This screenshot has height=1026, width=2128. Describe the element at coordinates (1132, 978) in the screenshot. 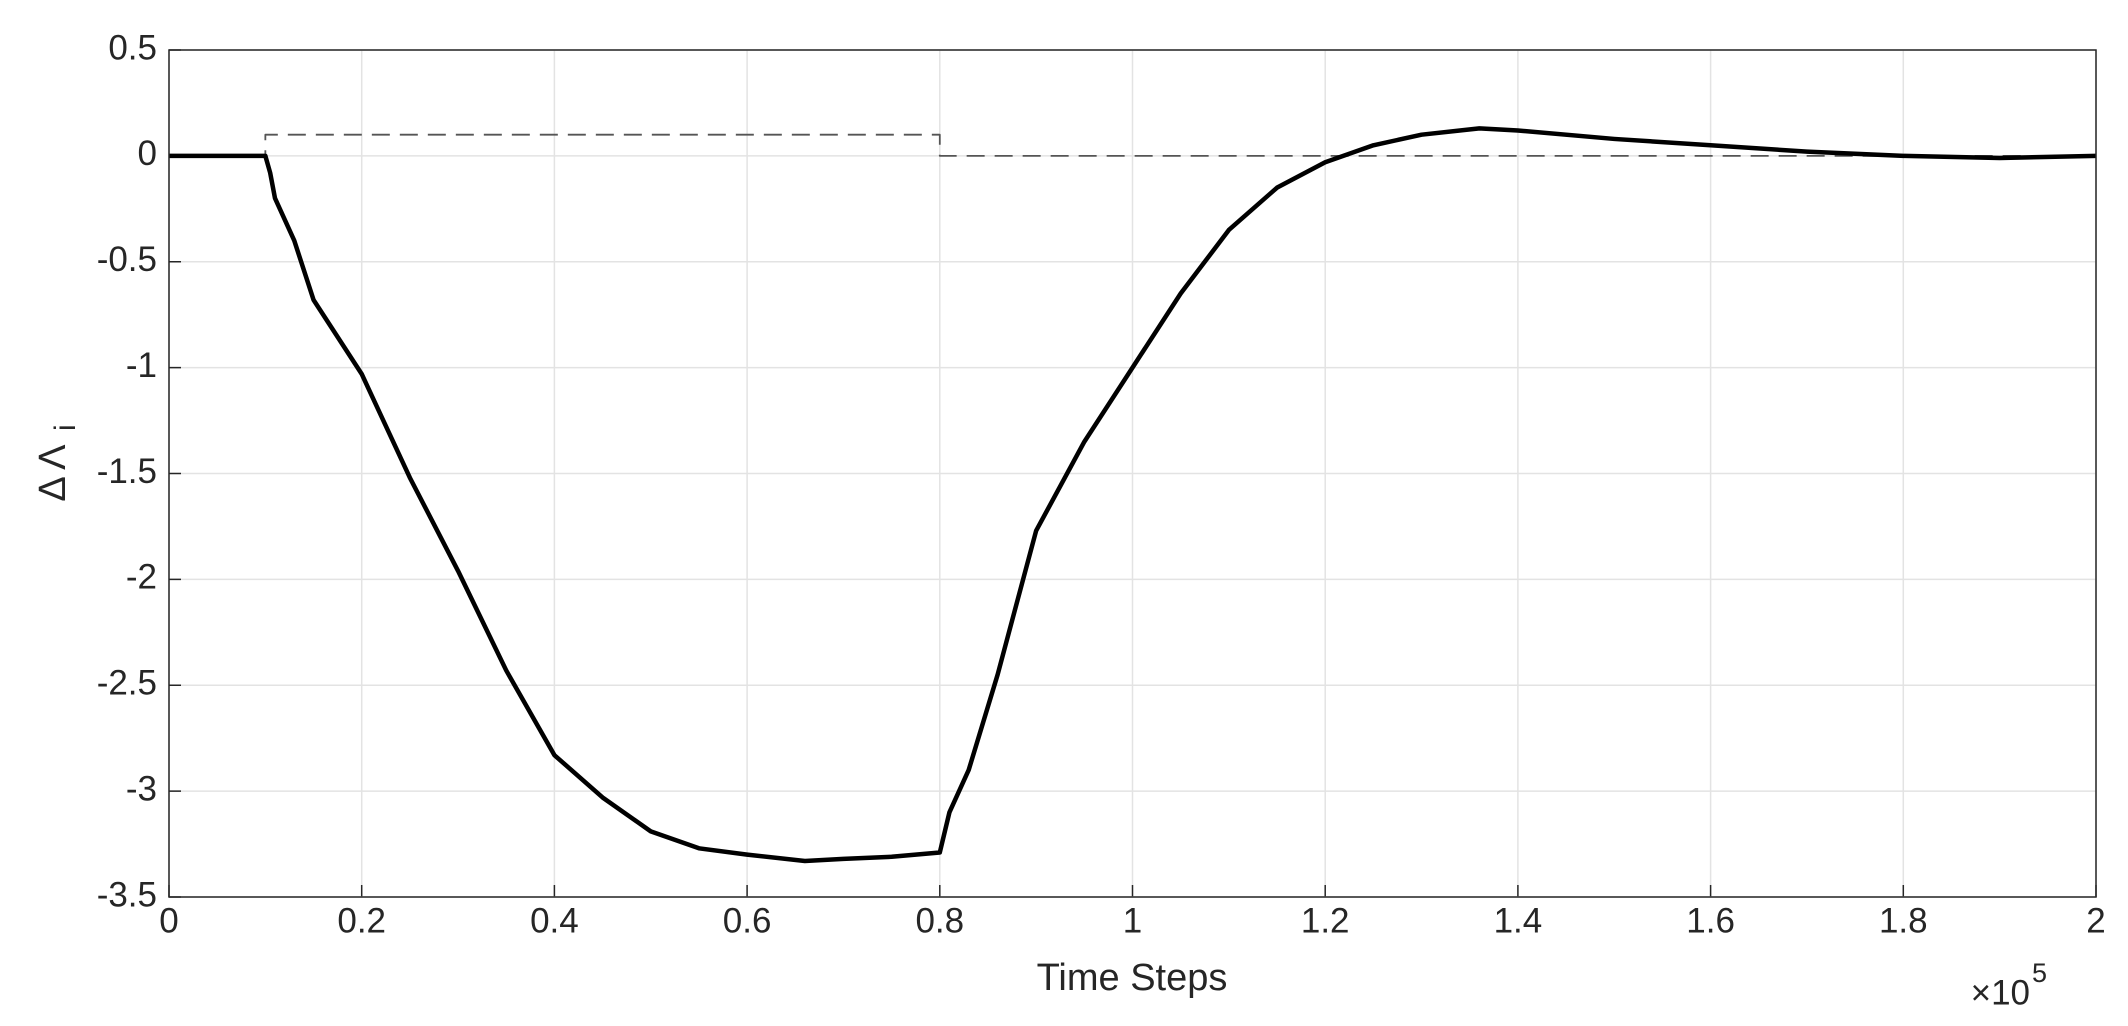

I see `x-axis-label: Time Steps` at that location.